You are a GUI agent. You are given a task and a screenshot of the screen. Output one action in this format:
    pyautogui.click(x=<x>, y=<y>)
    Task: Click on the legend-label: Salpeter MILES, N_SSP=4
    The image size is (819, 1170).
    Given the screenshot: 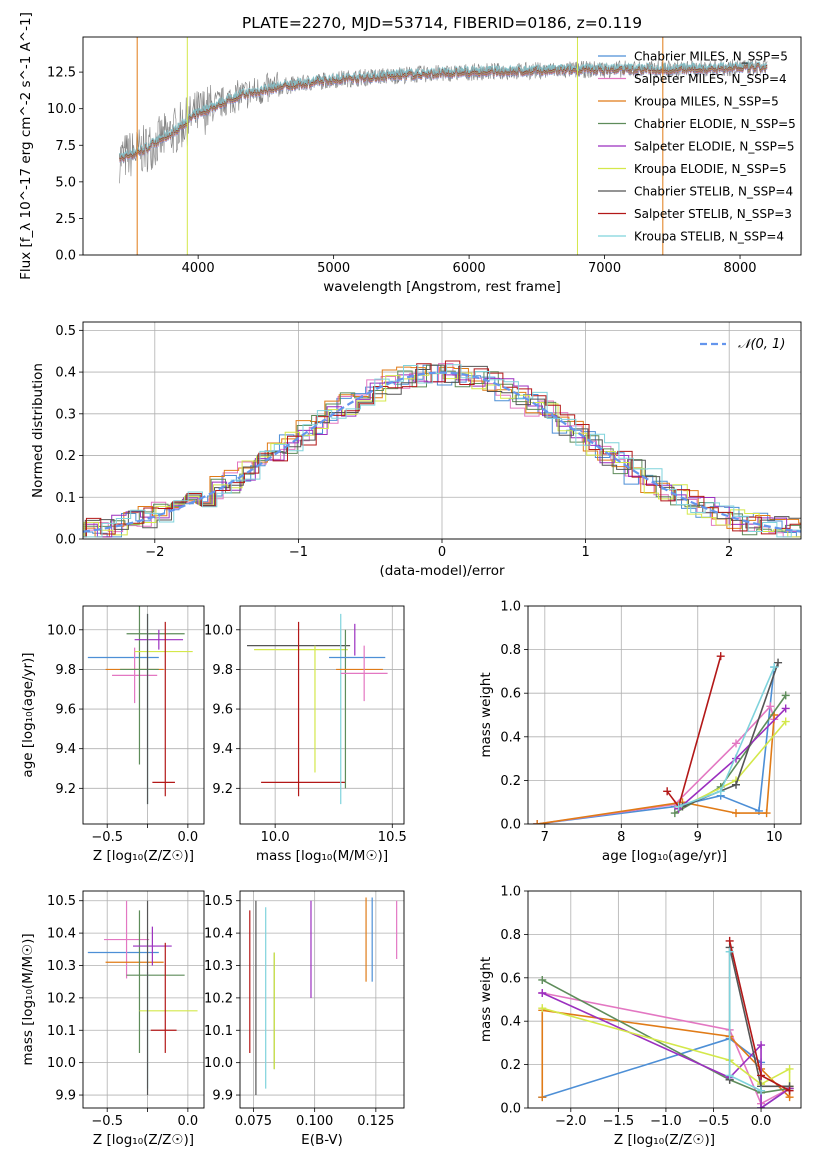 What is the action you would take?
    pyautogui.click(x=710, y=79)
    